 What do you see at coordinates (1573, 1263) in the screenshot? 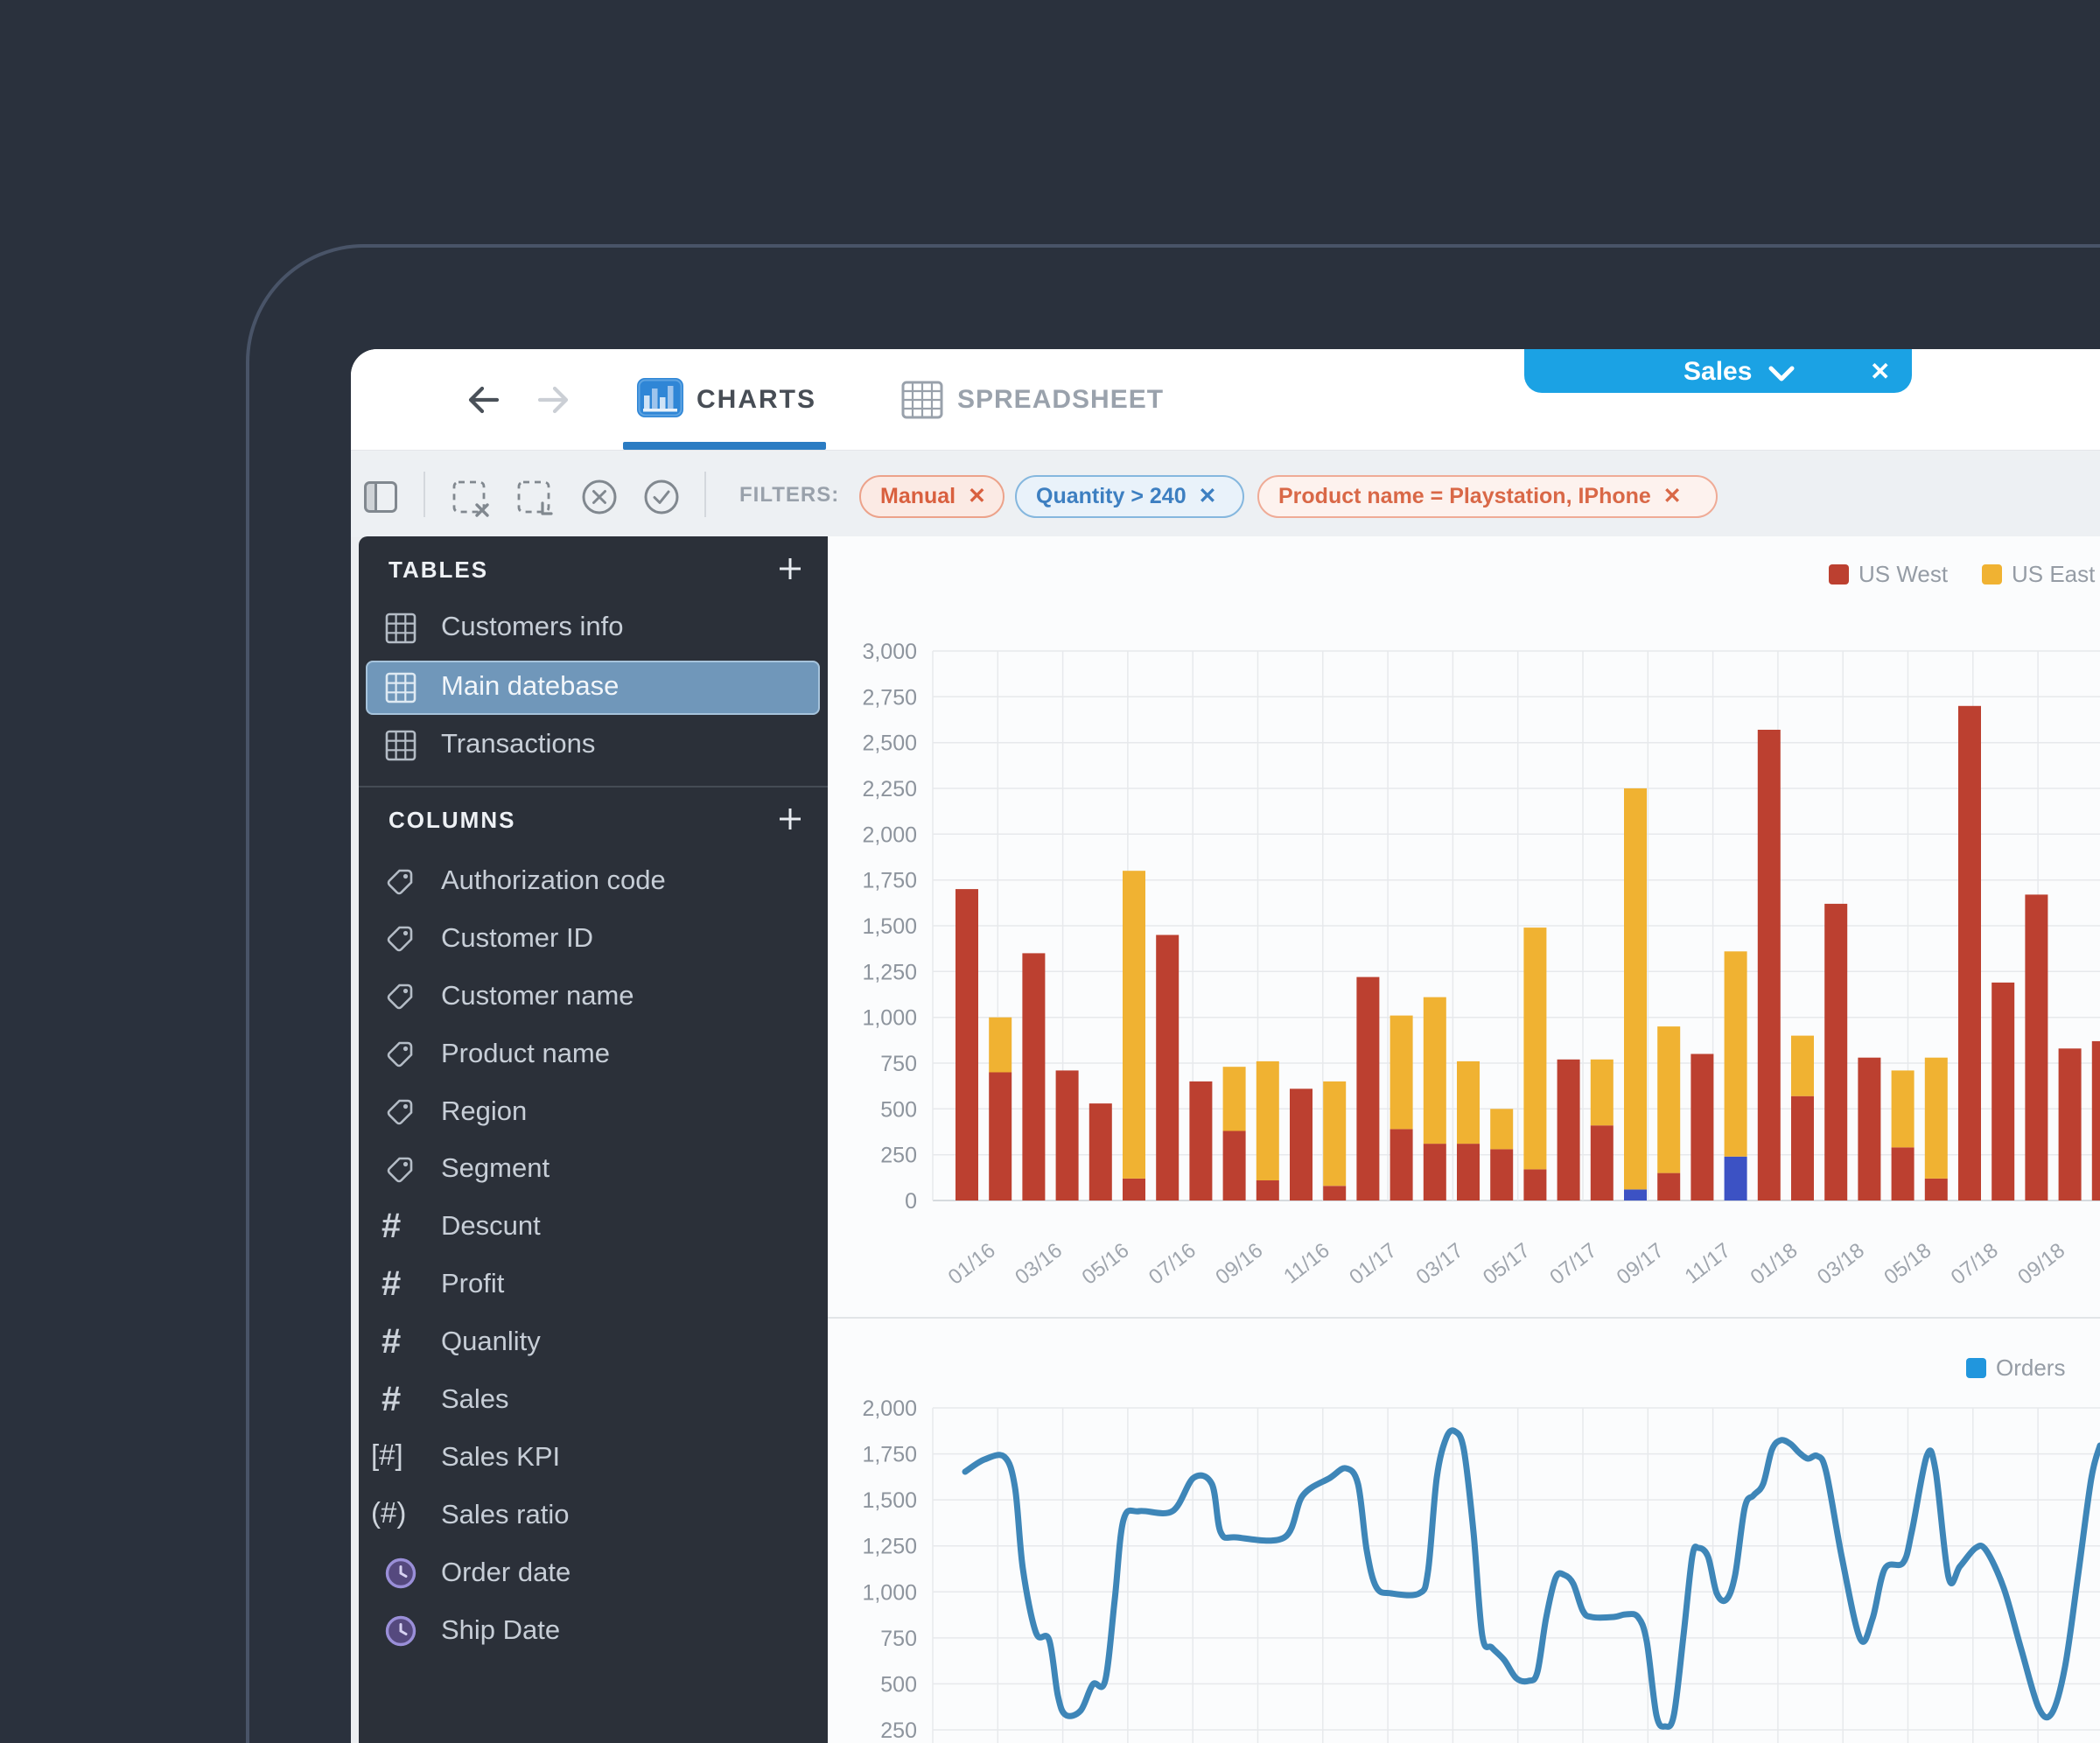
I see `svg-text: 07/17` at bounding box center [1573, 1263].